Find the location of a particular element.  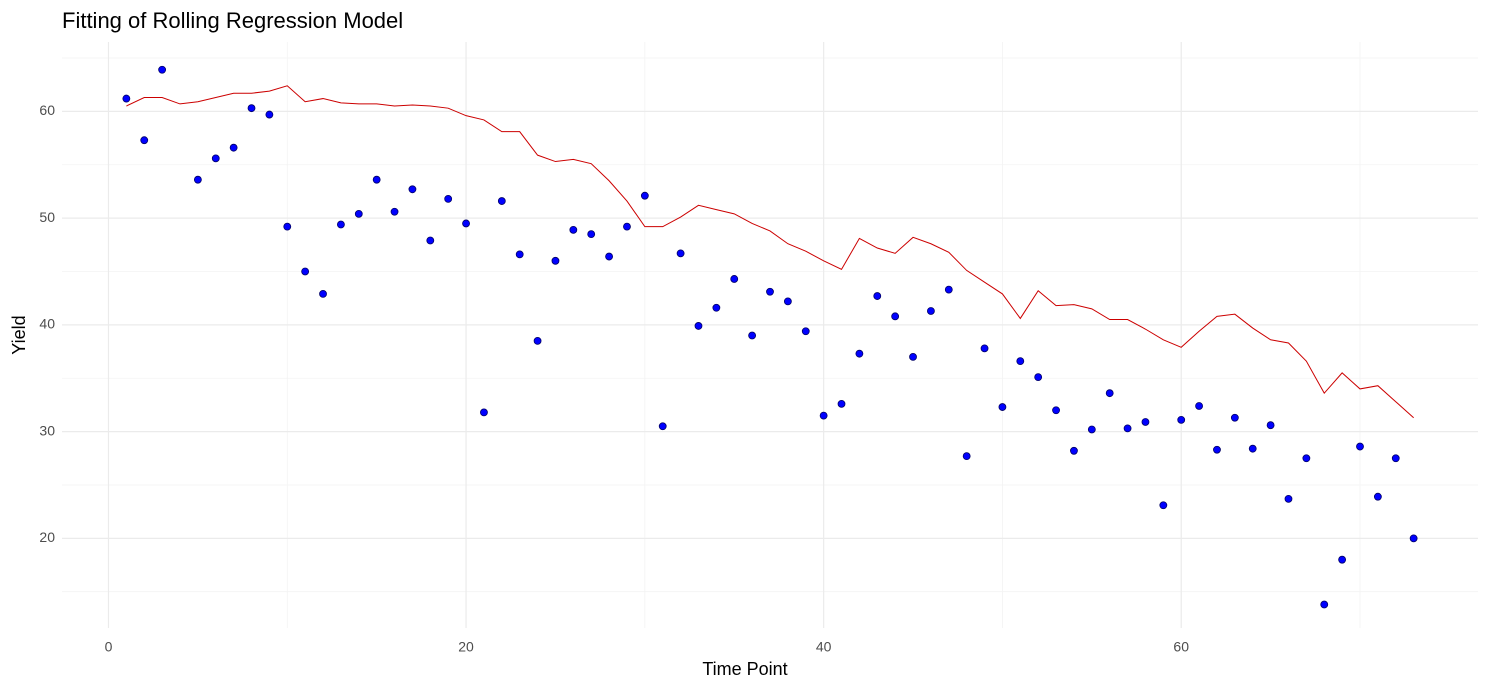

y-tick-label: 50 is located at coordinates (47, 217).